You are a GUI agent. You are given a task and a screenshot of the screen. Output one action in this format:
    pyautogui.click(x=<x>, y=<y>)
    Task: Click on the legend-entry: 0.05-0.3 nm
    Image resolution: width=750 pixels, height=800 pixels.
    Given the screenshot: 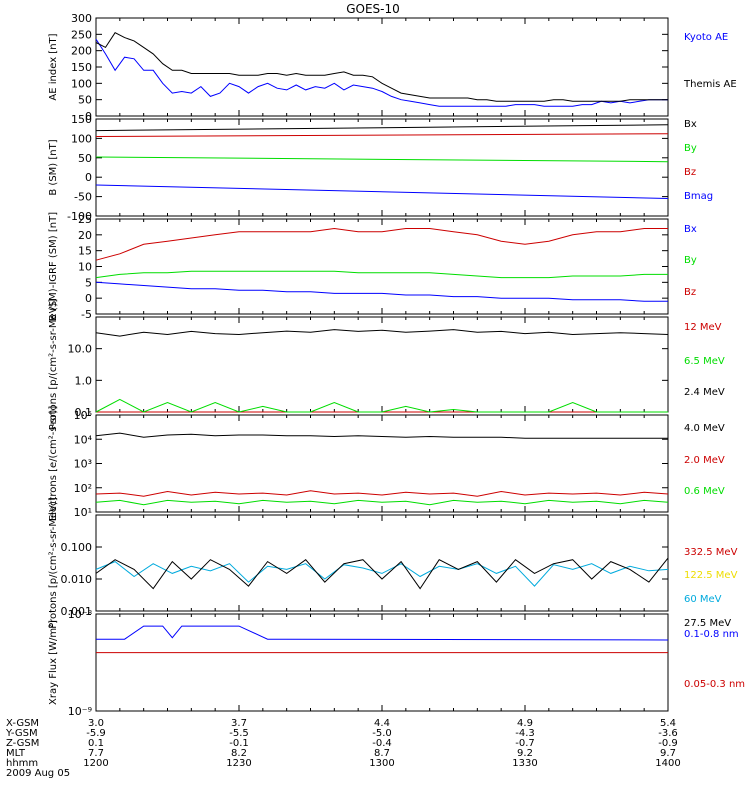 What is the action you would take?
    pyautogui.click(x=714, y=684)
    